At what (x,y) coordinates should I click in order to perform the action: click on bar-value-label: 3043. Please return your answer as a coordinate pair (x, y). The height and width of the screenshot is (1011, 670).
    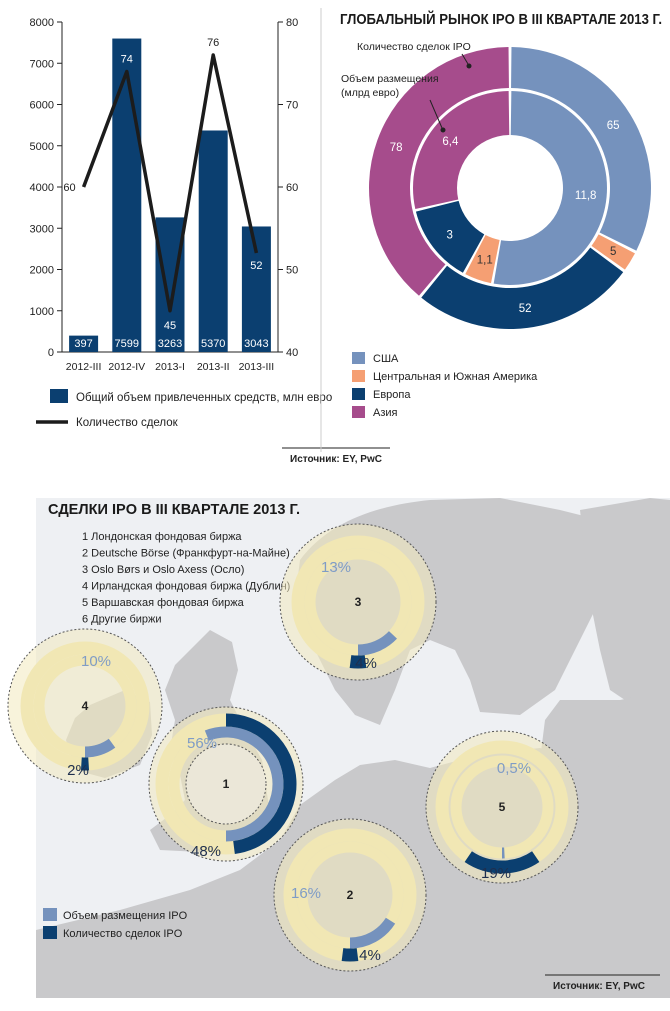
    Looking at the image, I should click on (256, 344).